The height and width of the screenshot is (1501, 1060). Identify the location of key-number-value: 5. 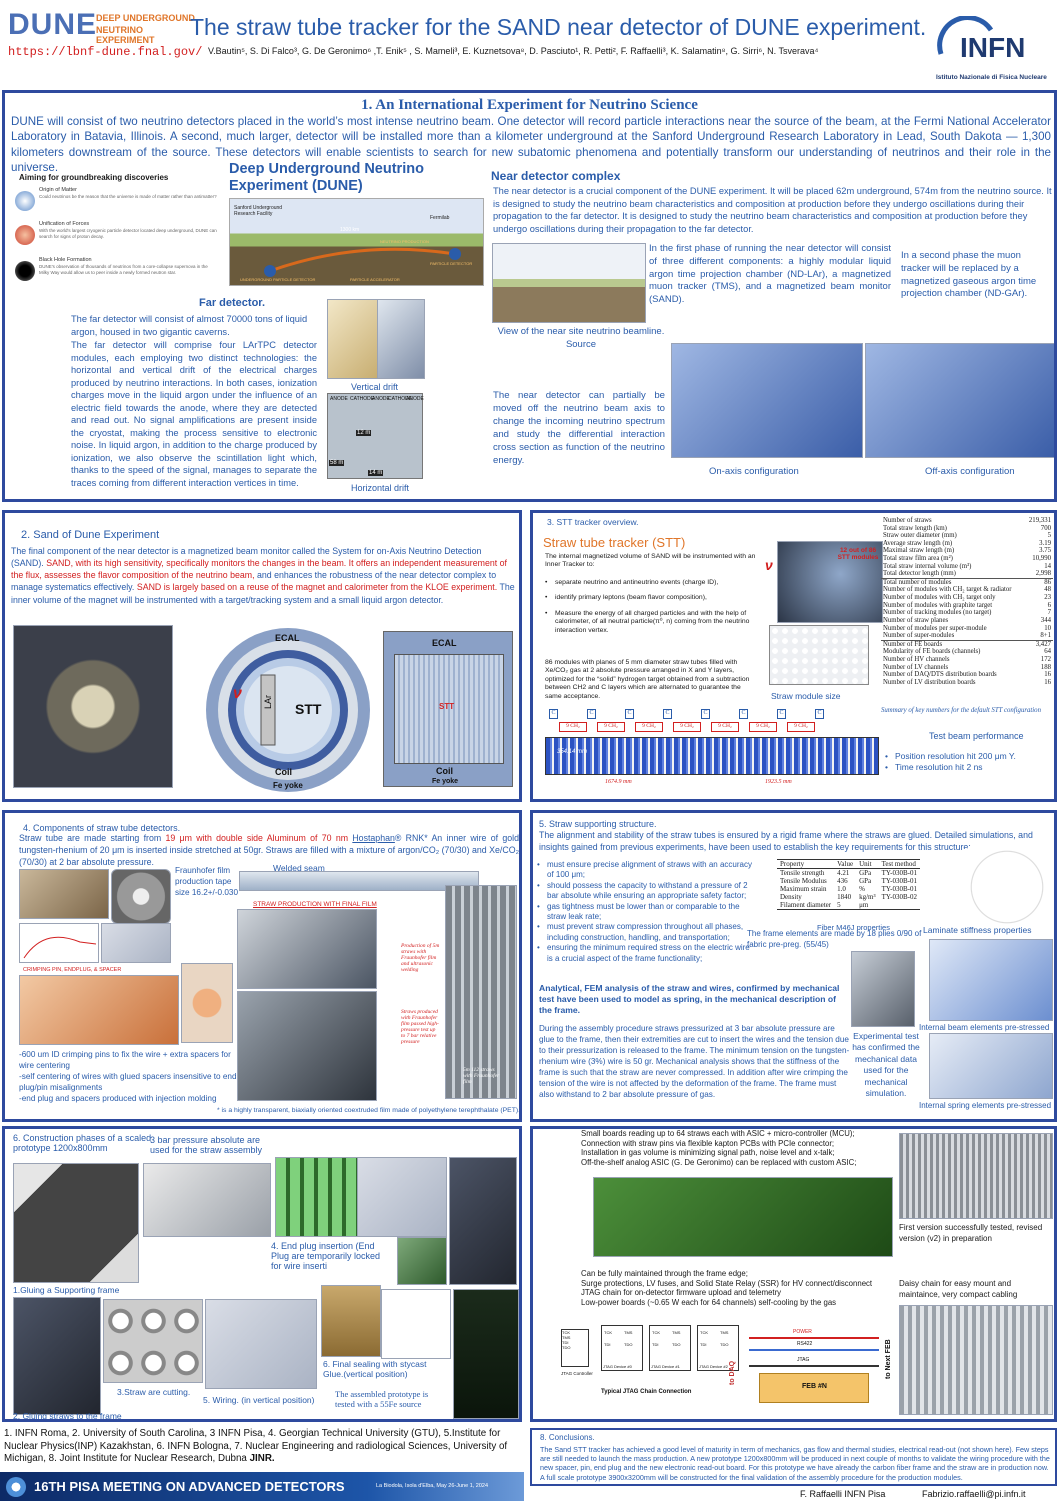
(1049, 536).